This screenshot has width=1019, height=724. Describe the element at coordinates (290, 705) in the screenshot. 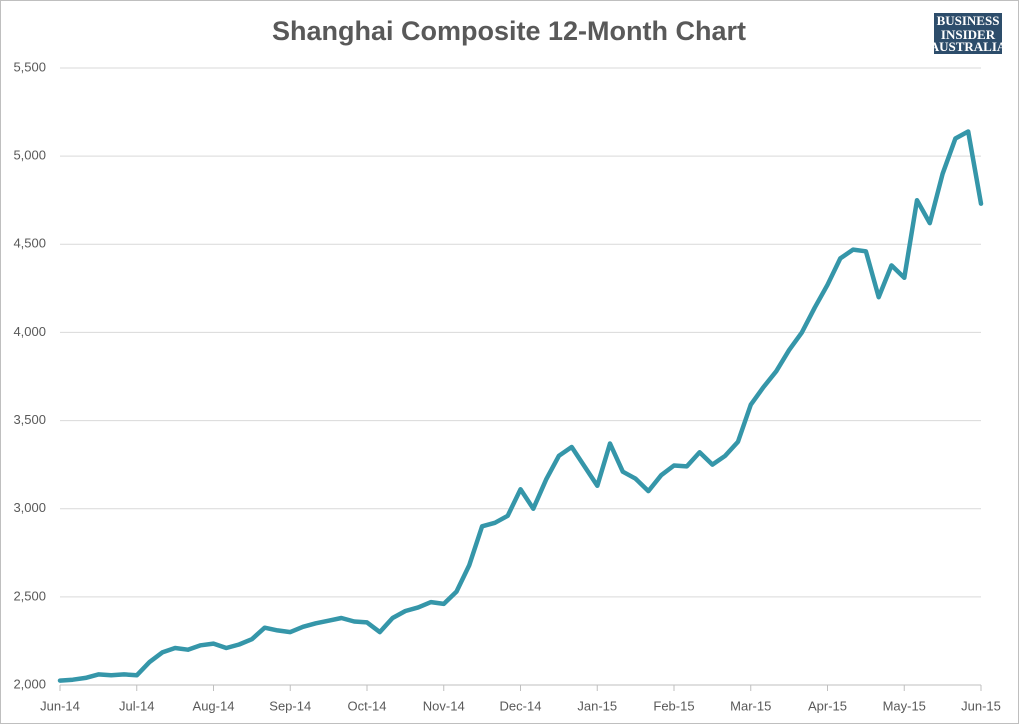

I see `x-tick-label: Sep-14` at that location.